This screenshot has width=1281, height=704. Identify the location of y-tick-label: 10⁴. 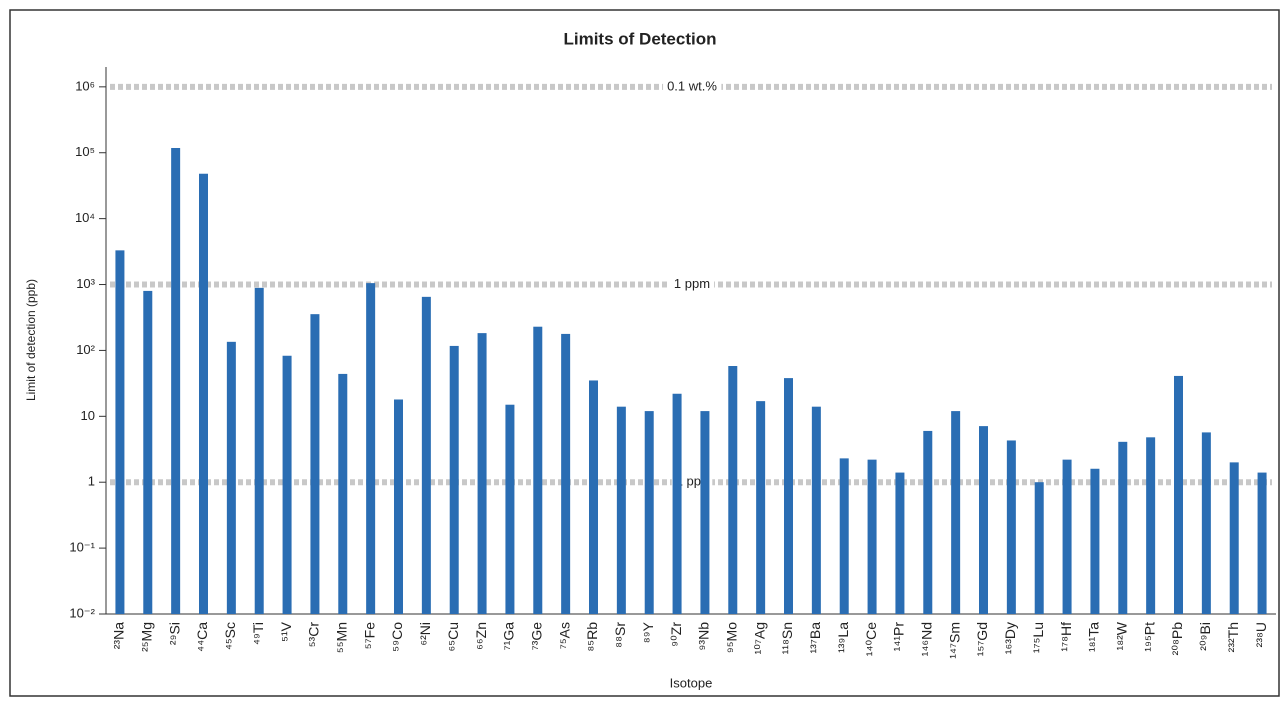
(85, 217).